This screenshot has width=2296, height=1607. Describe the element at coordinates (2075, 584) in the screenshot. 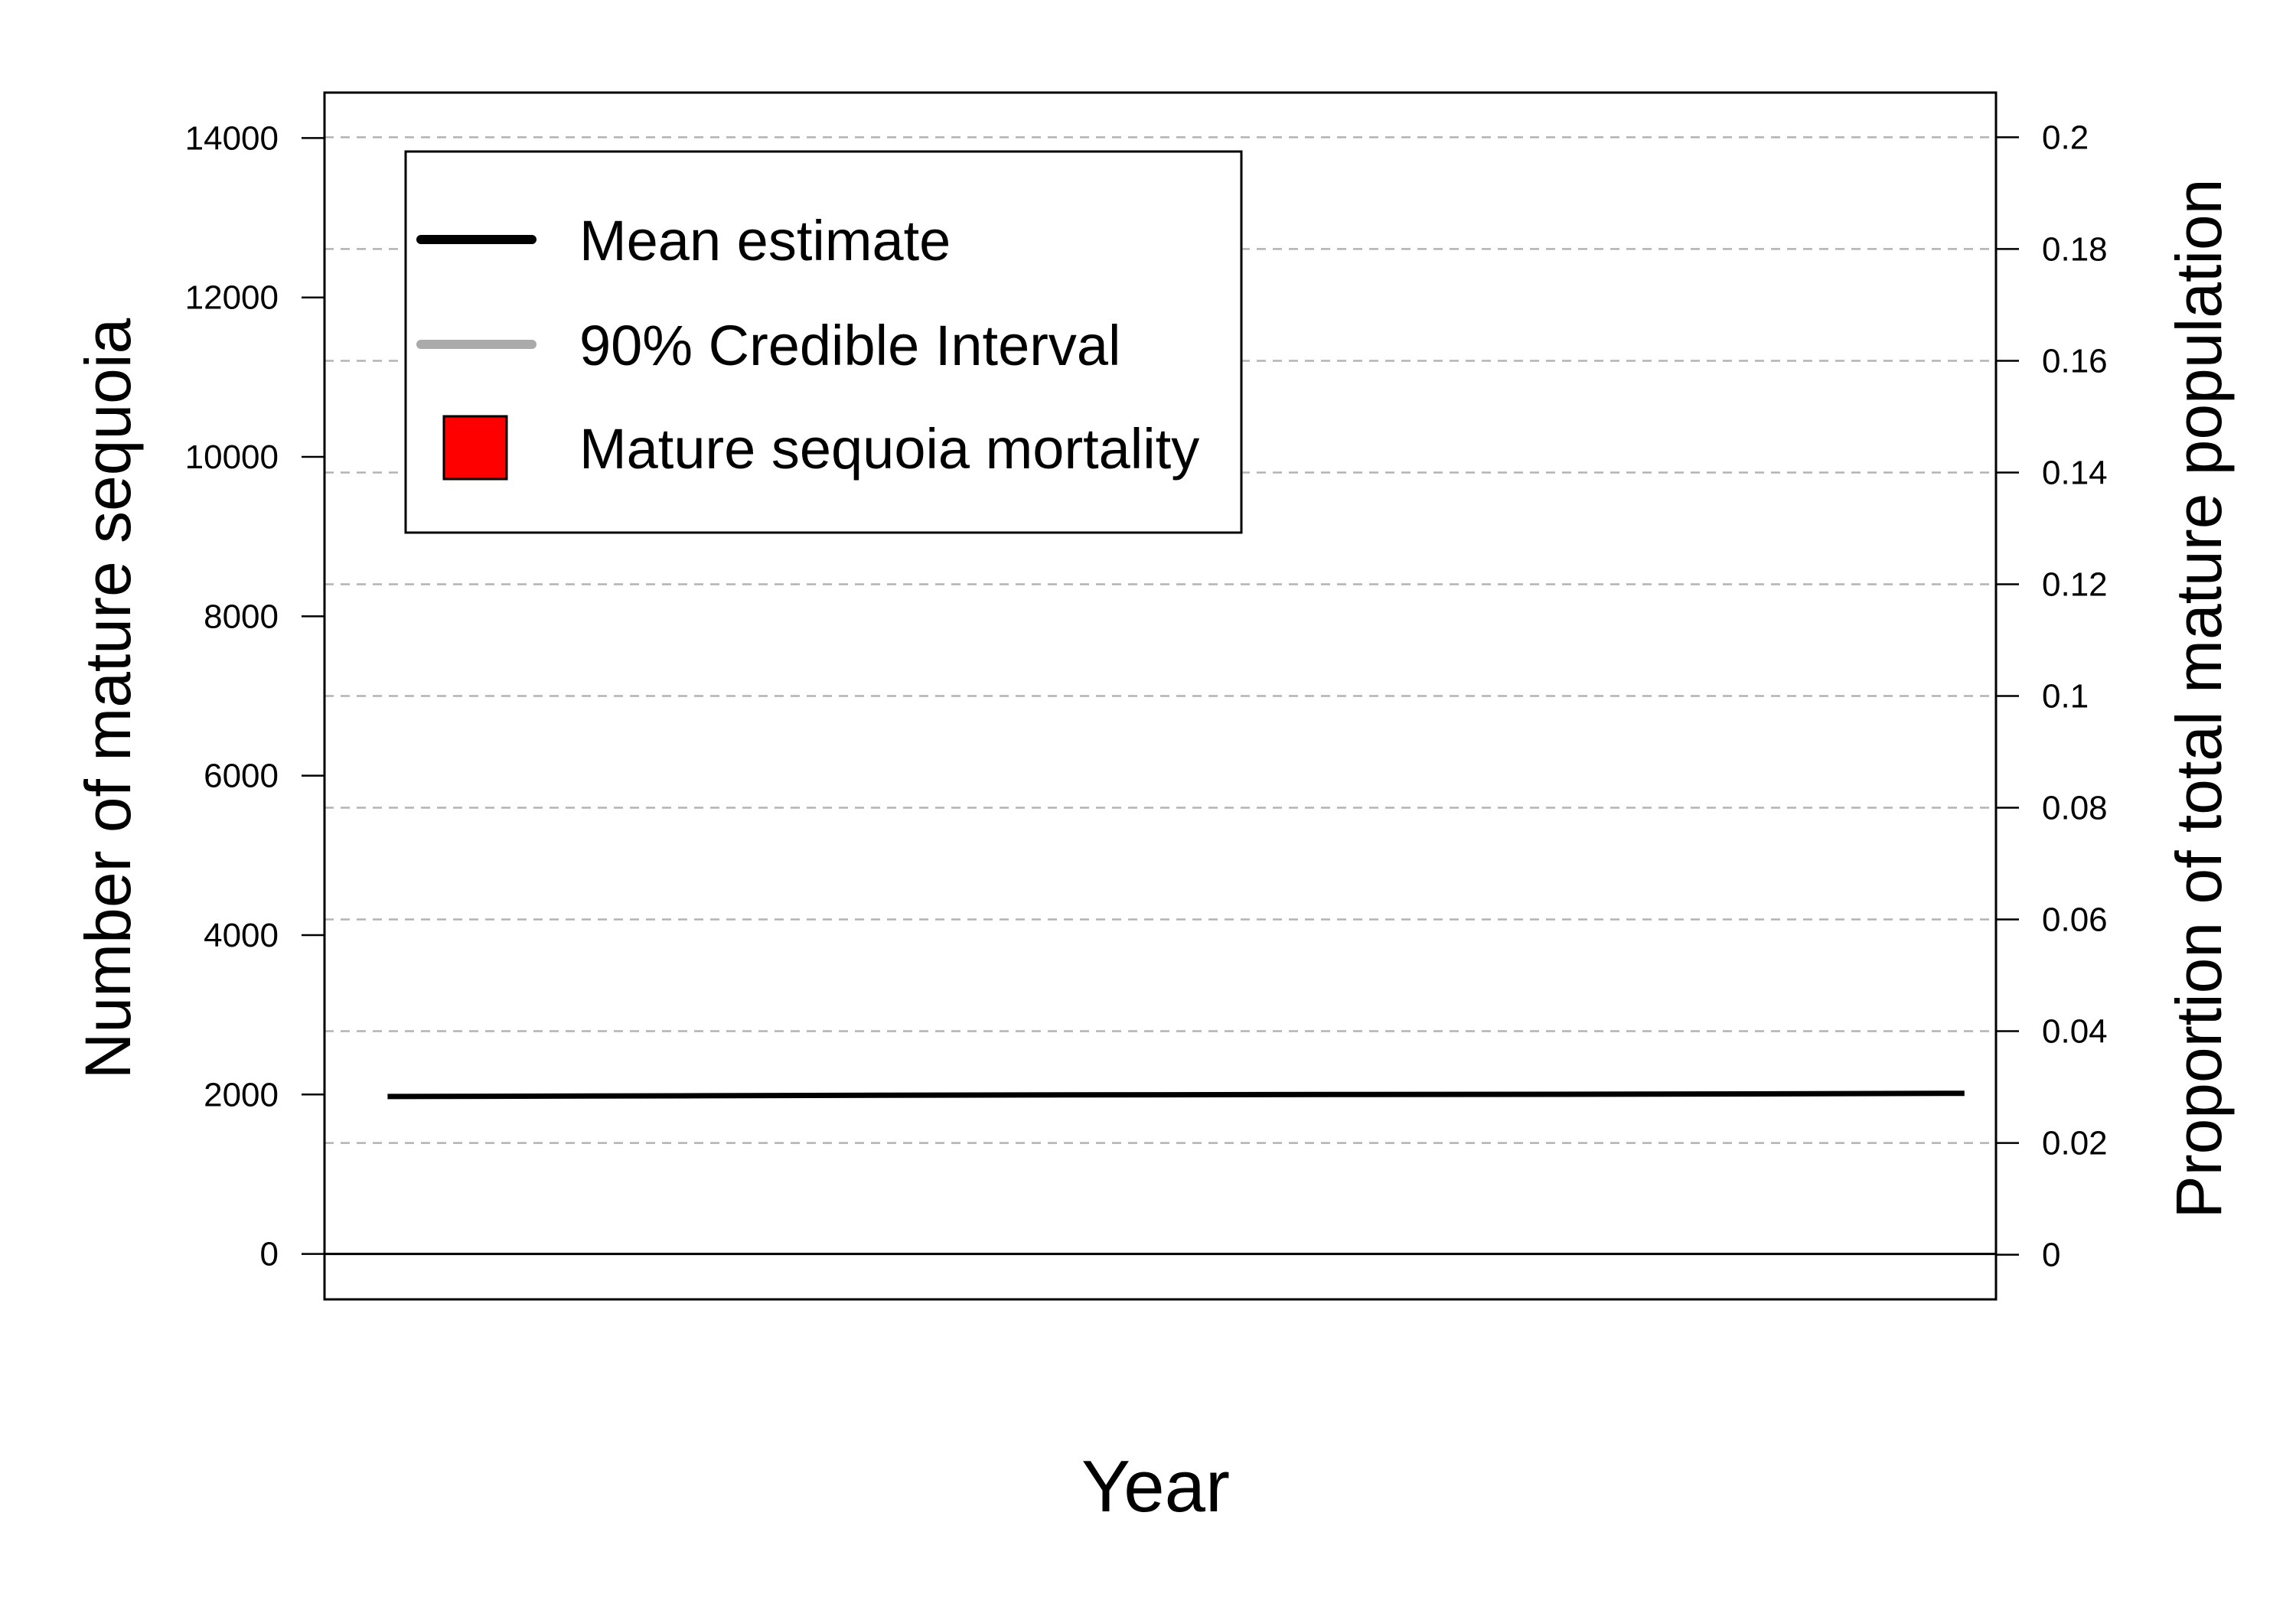

I see `right-axis-tick-label: 0.12` at that location.